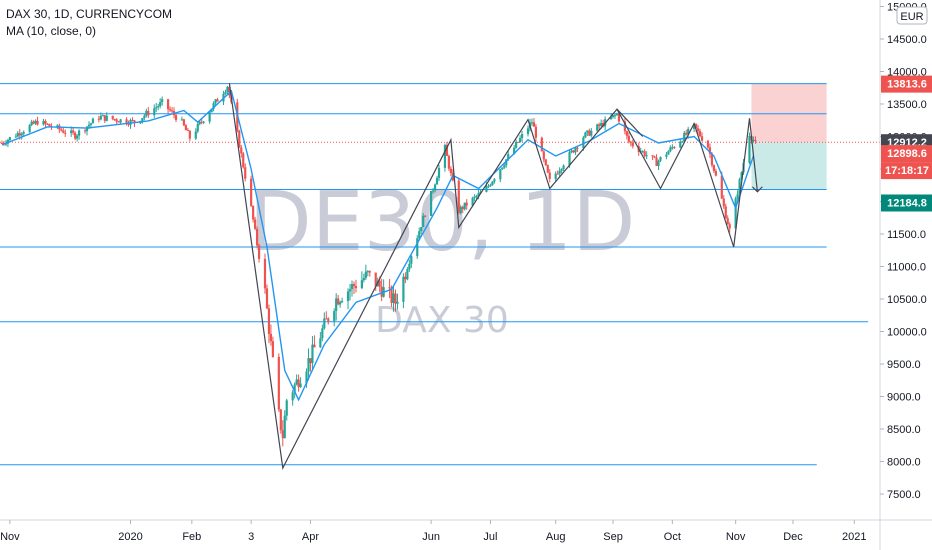  Describe the element at coordinates (789, 136) in the screenshot. I see `position-zones` at that location.